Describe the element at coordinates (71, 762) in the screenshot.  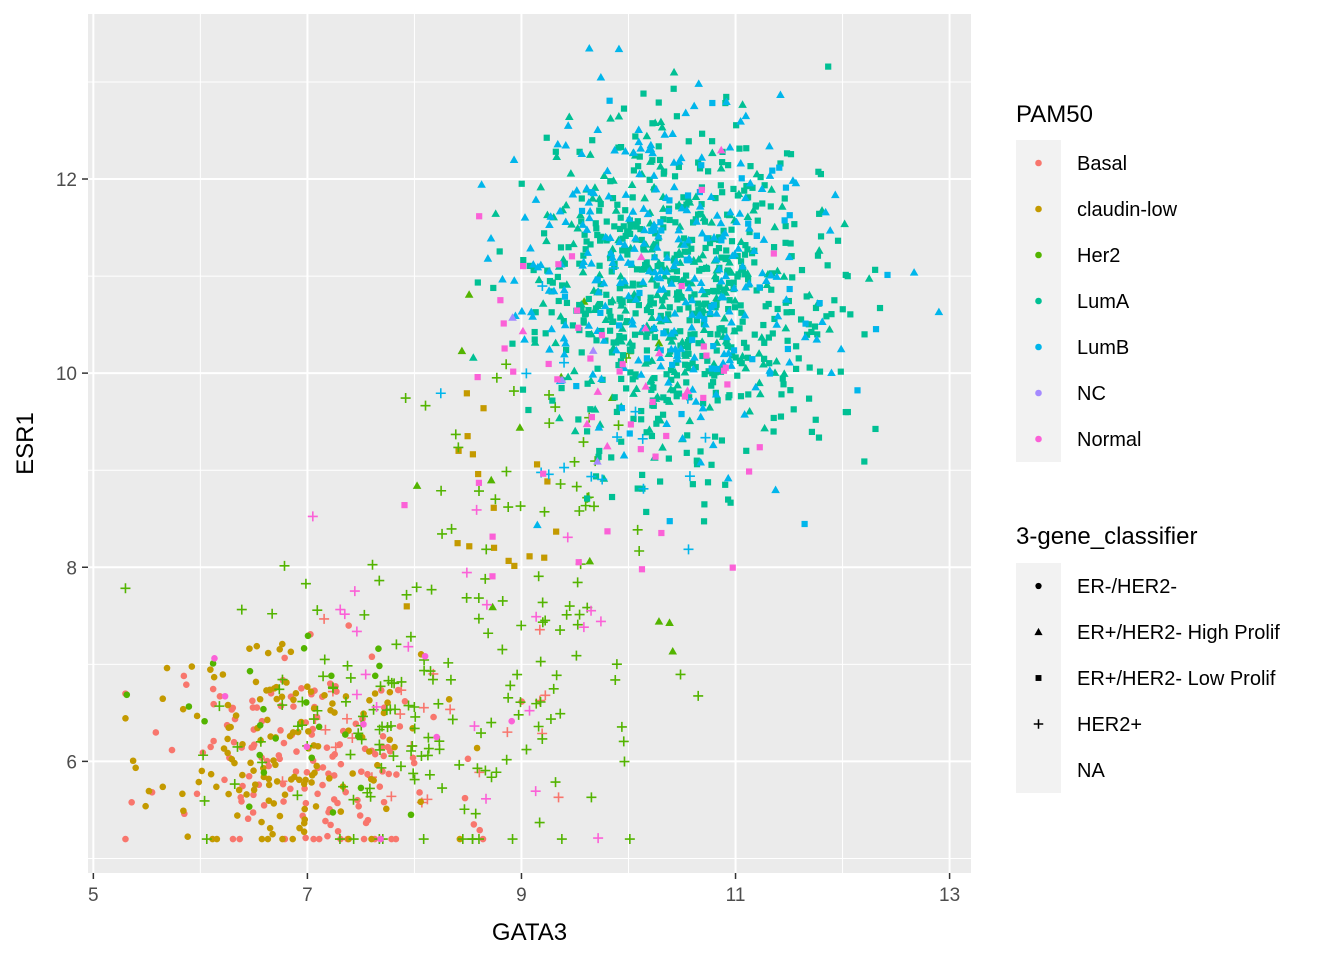
I see `y-tick-label: 6` at that location.